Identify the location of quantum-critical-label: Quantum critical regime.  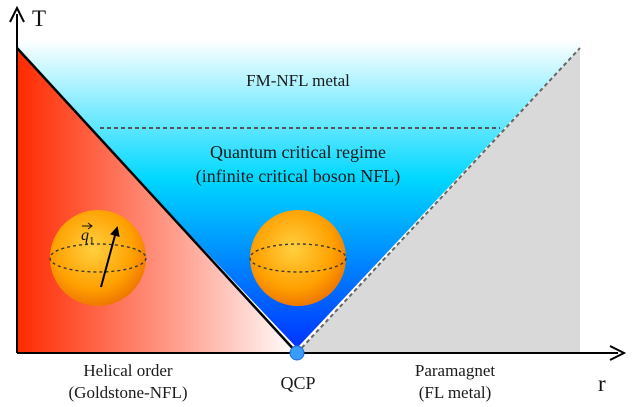
(298, 152).